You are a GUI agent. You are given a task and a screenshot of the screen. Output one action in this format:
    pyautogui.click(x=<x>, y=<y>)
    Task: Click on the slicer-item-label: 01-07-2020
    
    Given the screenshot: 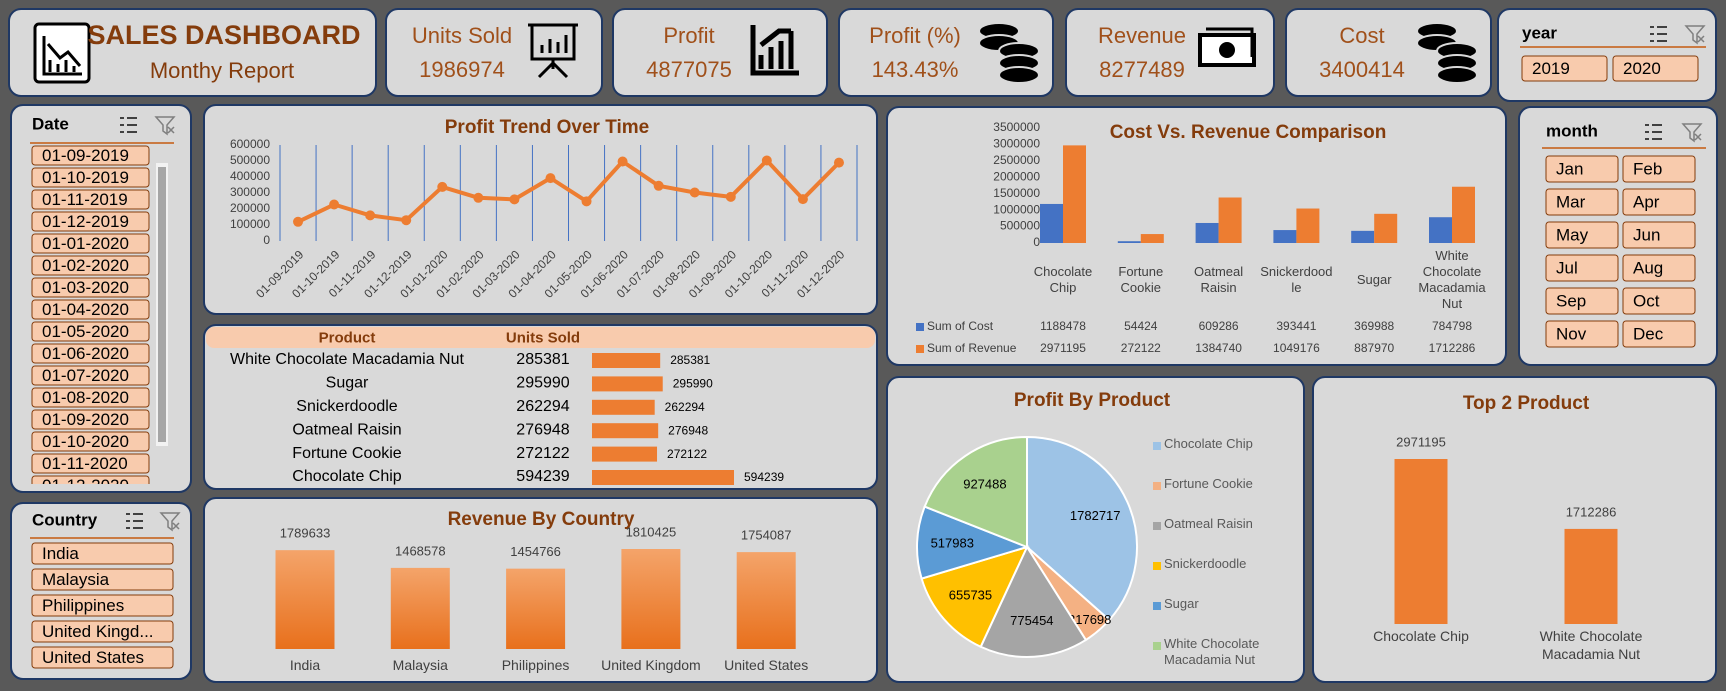 What is the action you would take?
    pyautogui.click(x=85, y=375)
    